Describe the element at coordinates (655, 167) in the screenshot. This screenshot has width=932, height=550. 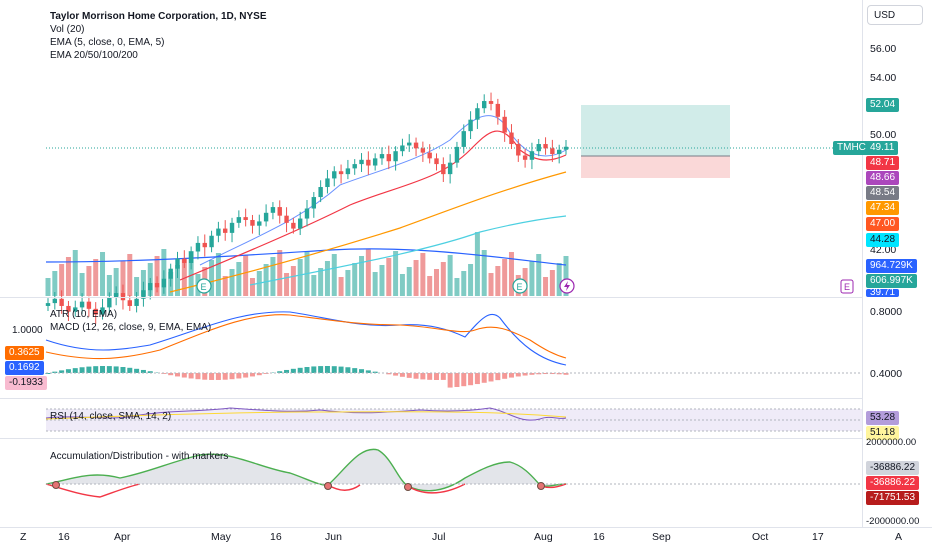
I see `position-loss-zone` at that location.